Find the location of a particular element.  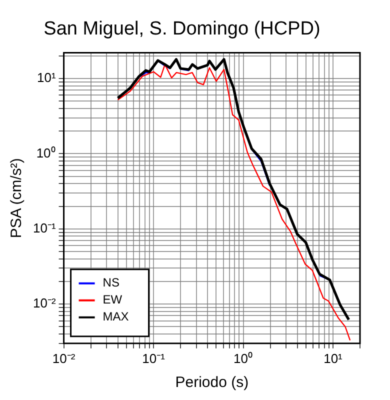

y-tick-label: 10⁻¹ is located at coordinates (44, 228).